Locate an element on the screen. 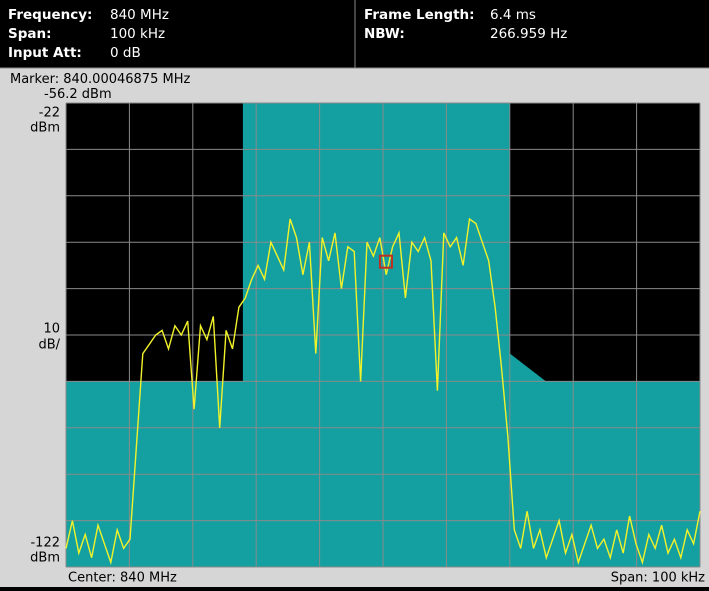 This screenshot has height=591, width=709. field-value: 100 kHz is located at coordinates (137, 34).